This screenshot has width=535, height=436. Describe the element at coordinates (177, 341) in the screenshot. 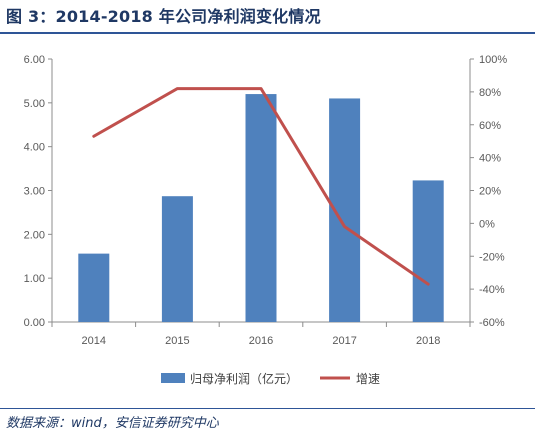

I see `x-axis-tick-label: 2015` at that location.